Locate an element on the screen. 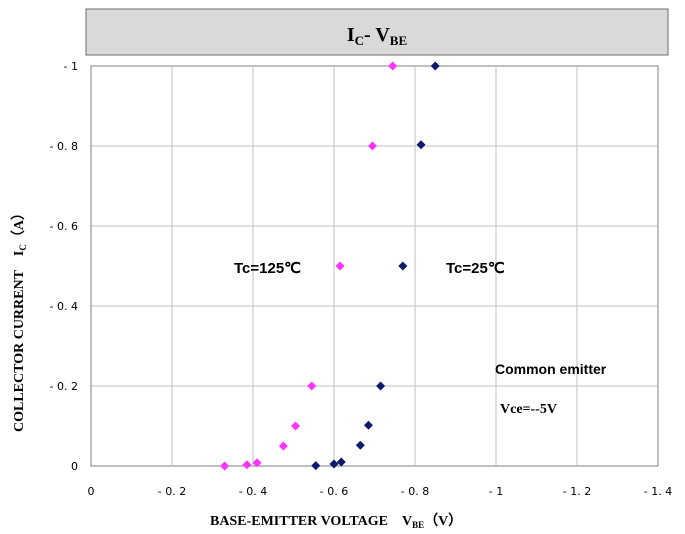 The width and height of the screenshot is (685, 534). title-box is located at coordinates (377, 32).